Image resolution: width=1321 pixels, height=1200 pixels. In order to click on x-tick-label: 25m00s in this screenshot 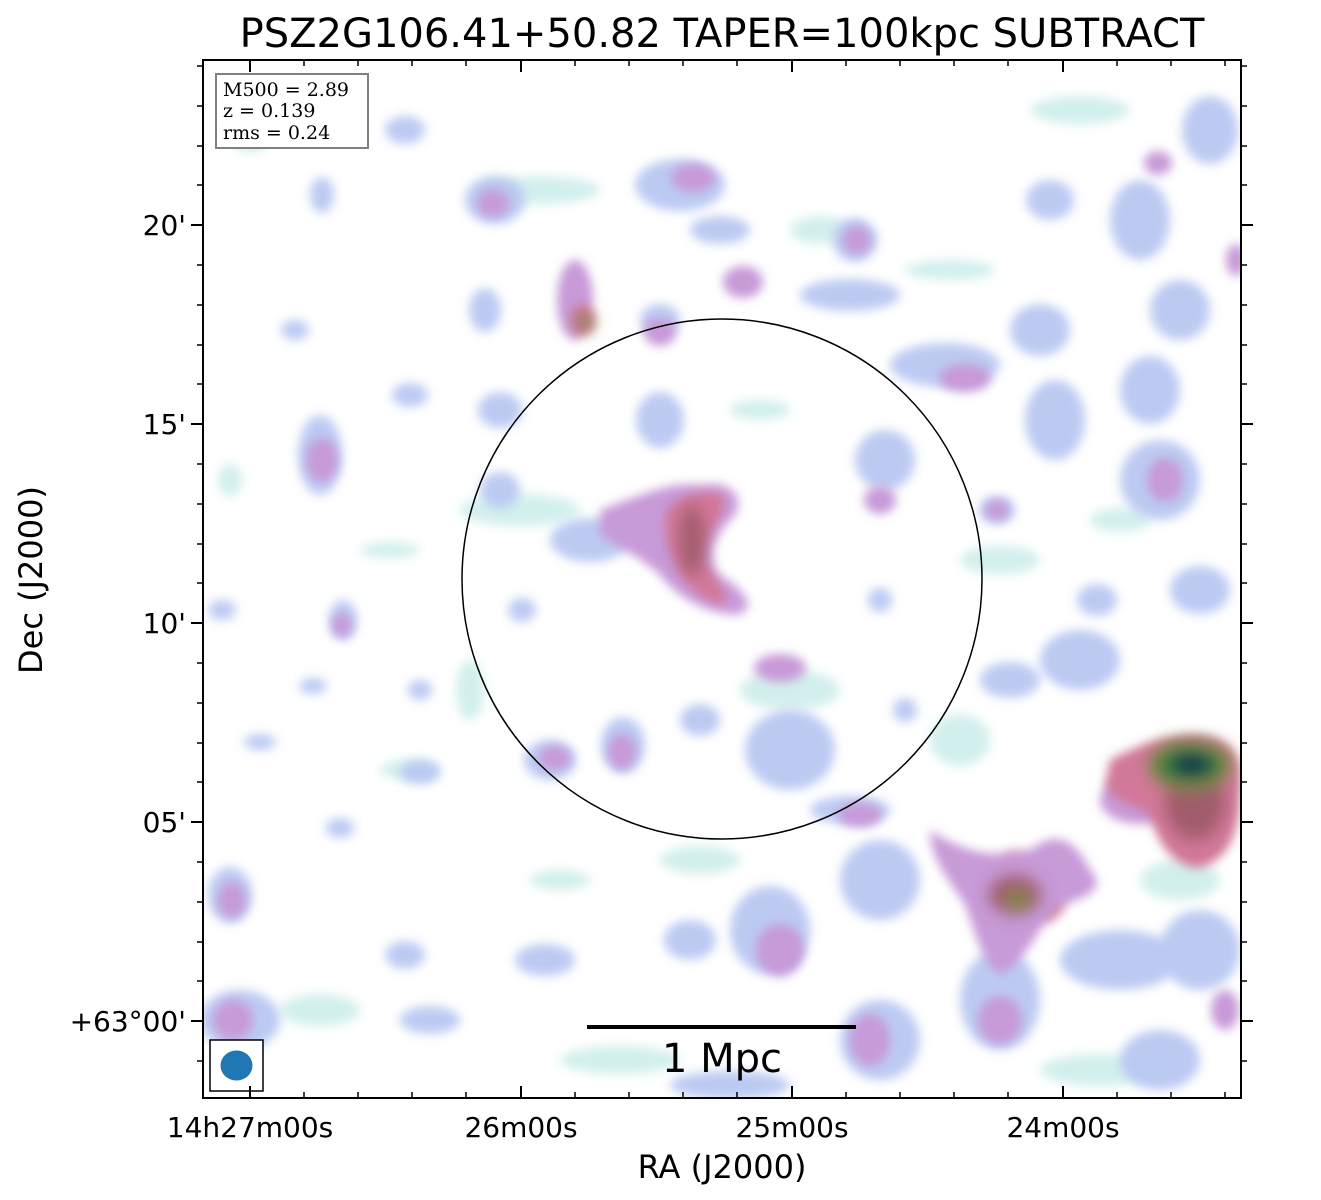, I will do `click(791, 1127)`.